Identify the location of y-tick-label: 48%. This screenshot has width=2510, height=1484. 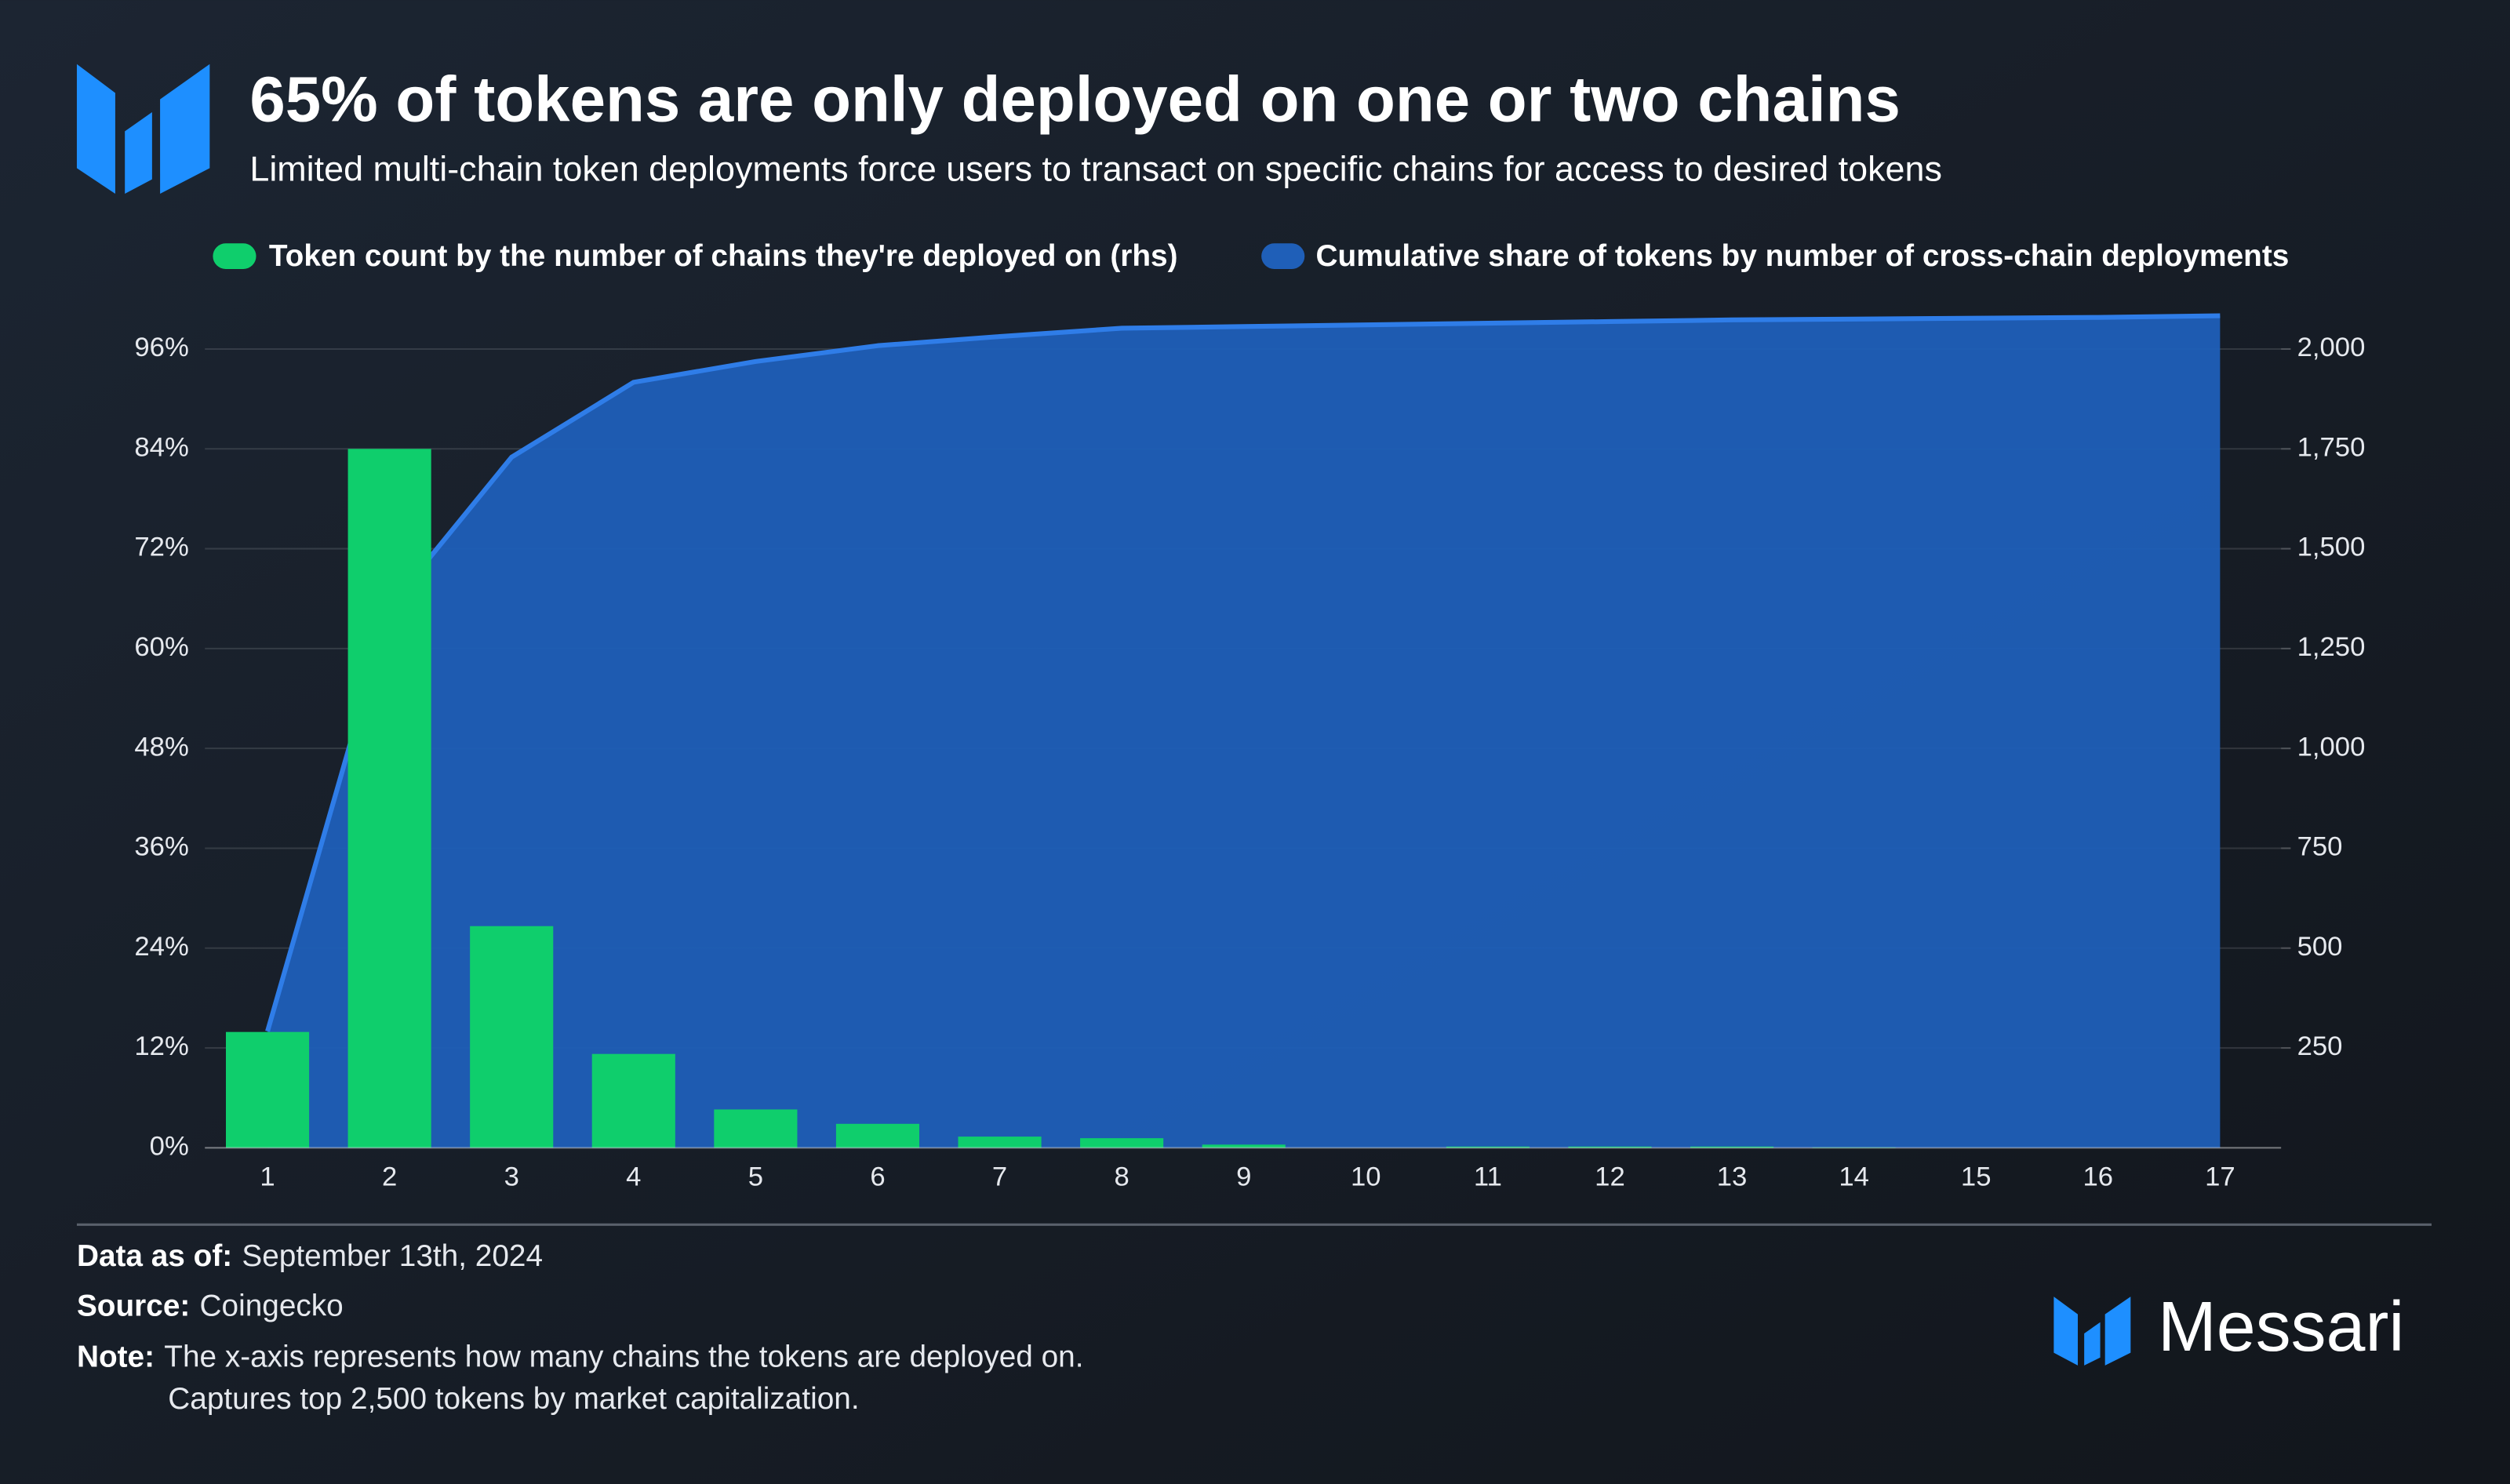
(161, 747).